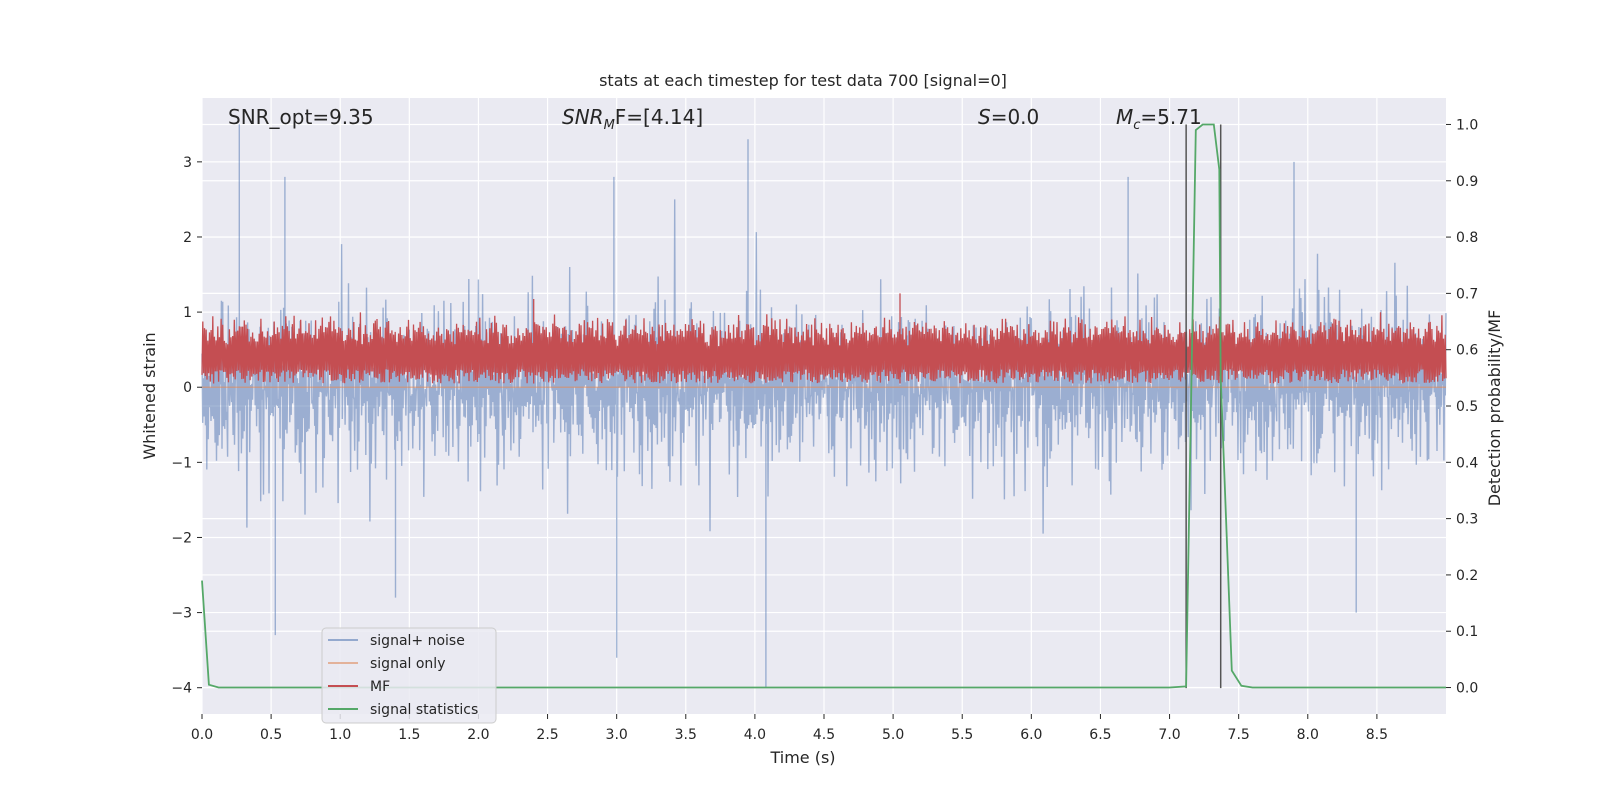  I want to click on y-tick-label: −3, so click(181, 614).